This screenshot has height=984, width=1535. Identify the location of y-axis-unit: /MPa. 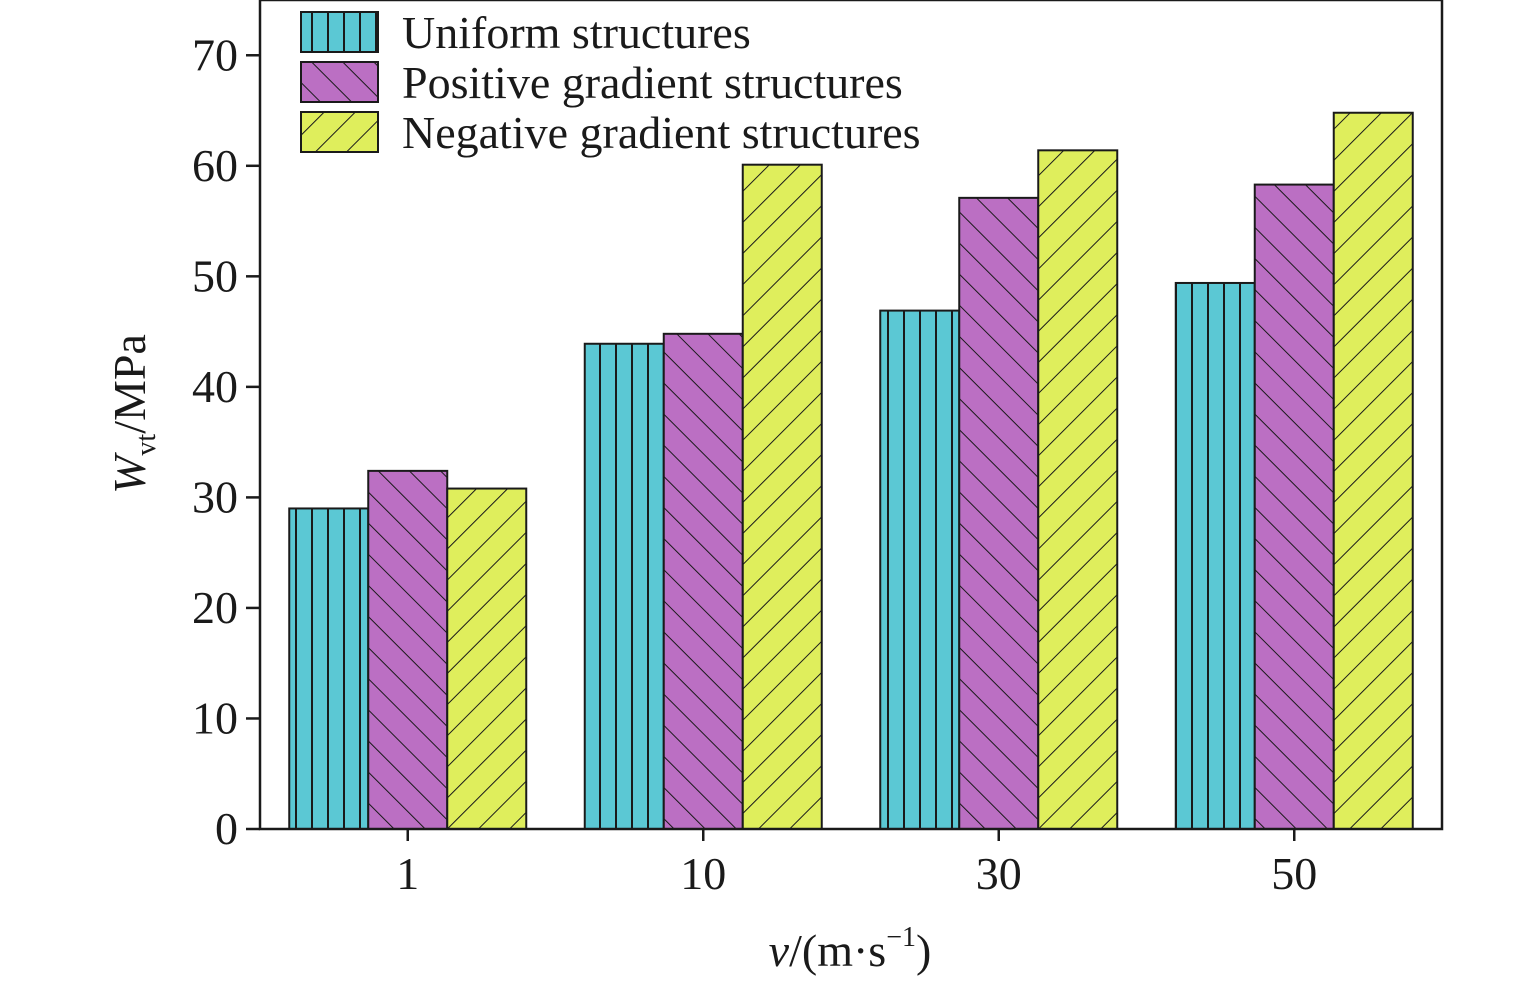
(129, 384).